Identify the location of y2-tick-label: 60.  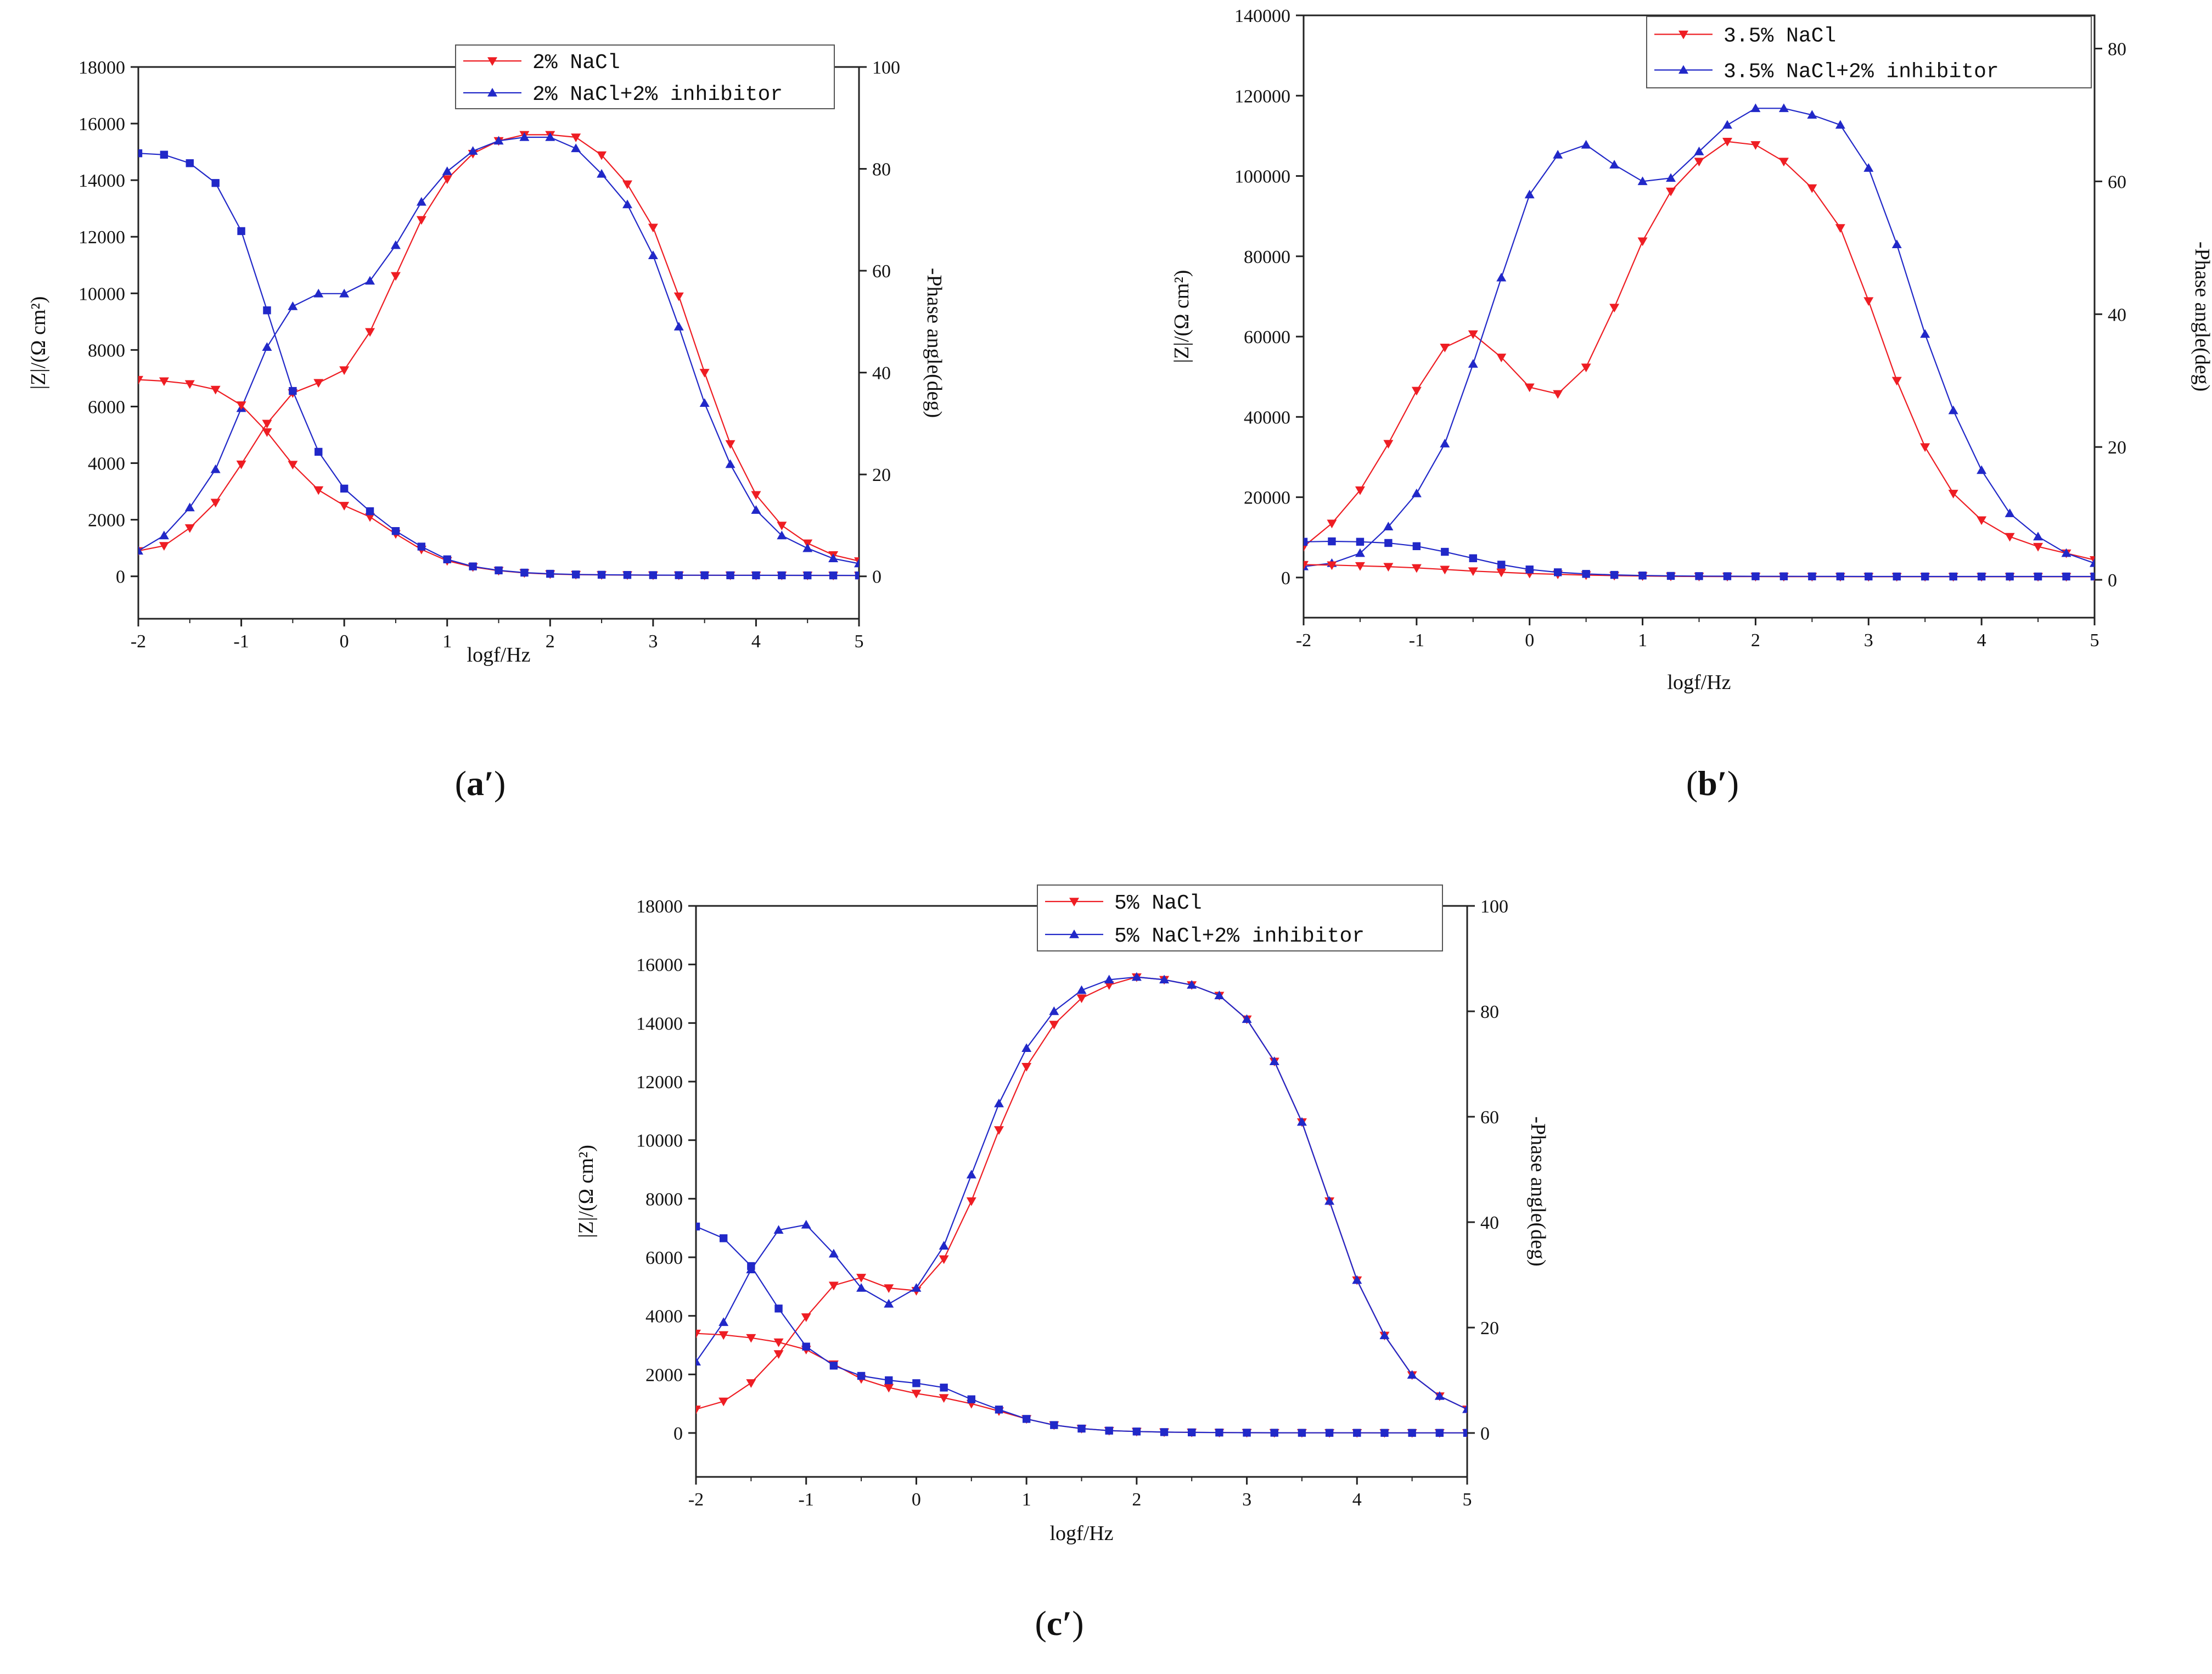
(1489, 1117).